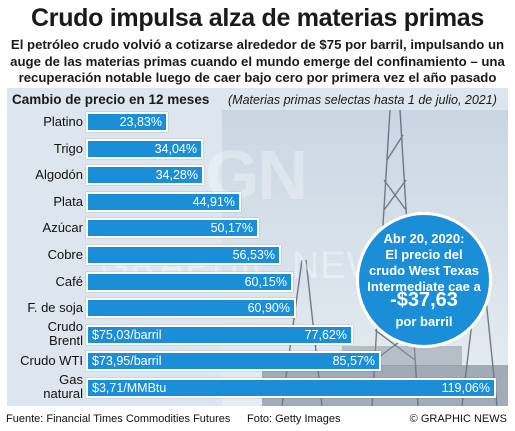 The height and width of the screenshot is (431, 515). What do you see at coordinates (69, 281) in the screenshot?
I see `category-label: Café` at bounding box center [69, 281].